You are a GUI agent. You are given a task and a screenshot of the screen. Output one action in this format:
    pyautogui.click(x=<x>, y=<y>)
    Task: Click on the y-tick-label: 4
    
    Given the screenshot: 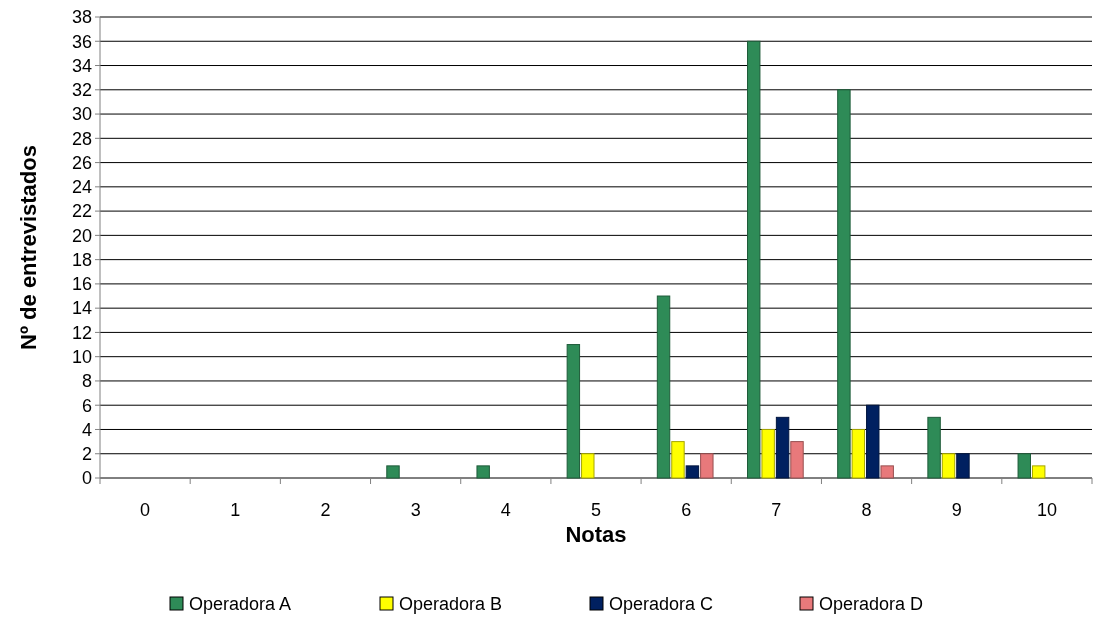 What is the action you would take?
    pyautogui.click(x=86, y=429)
    